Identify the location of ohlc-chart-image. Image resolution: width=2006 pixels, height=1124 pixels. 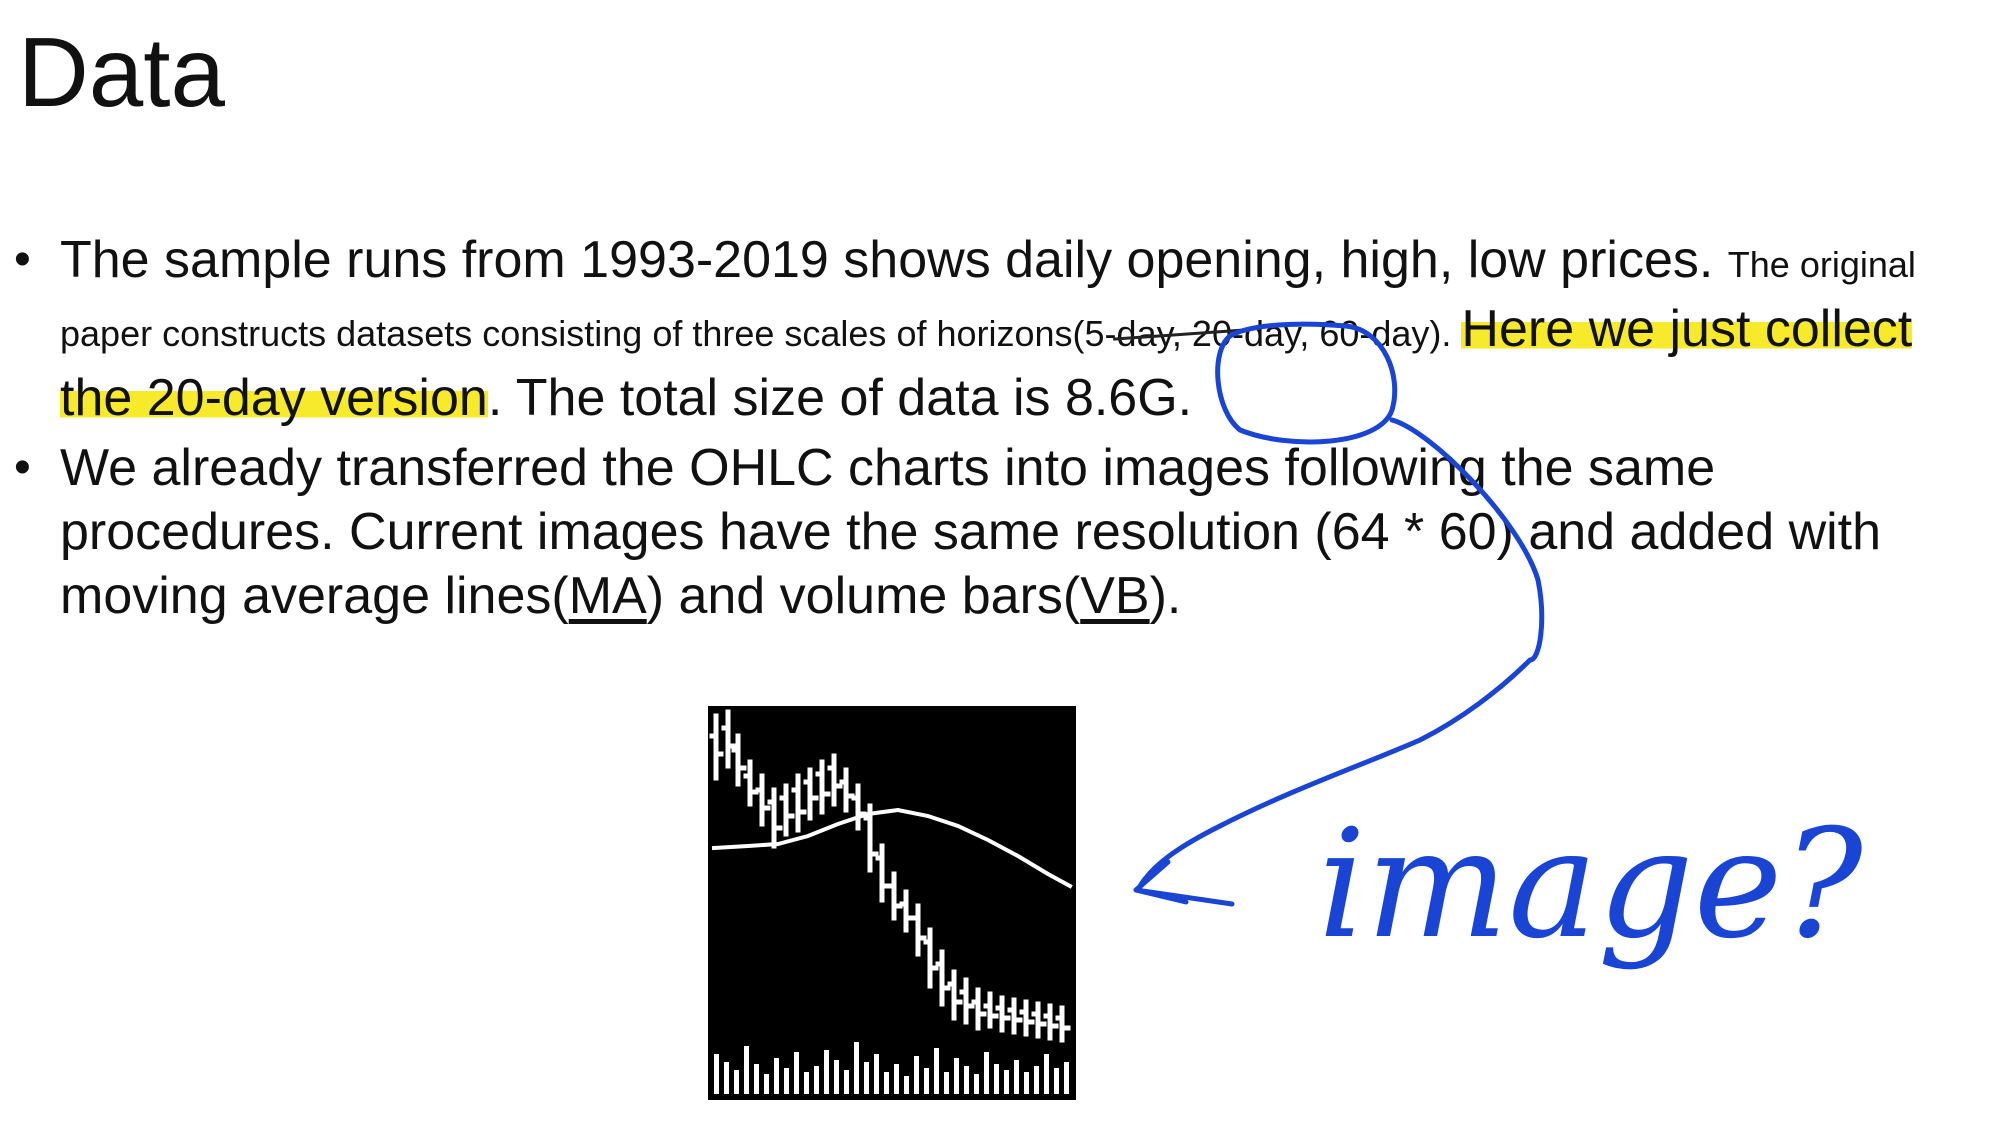
(892, 903).